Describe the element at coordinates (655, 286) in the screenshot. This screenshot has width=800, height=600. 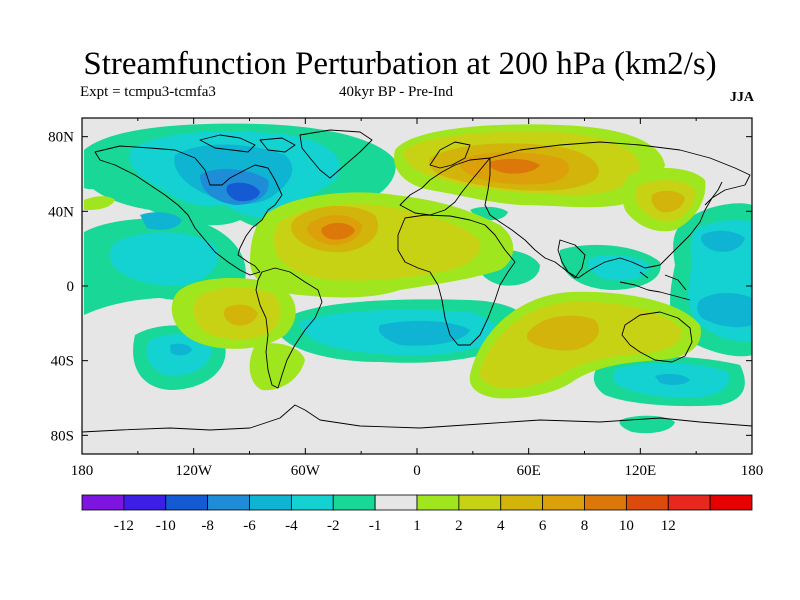
I see `indonesia-coast` at that location.